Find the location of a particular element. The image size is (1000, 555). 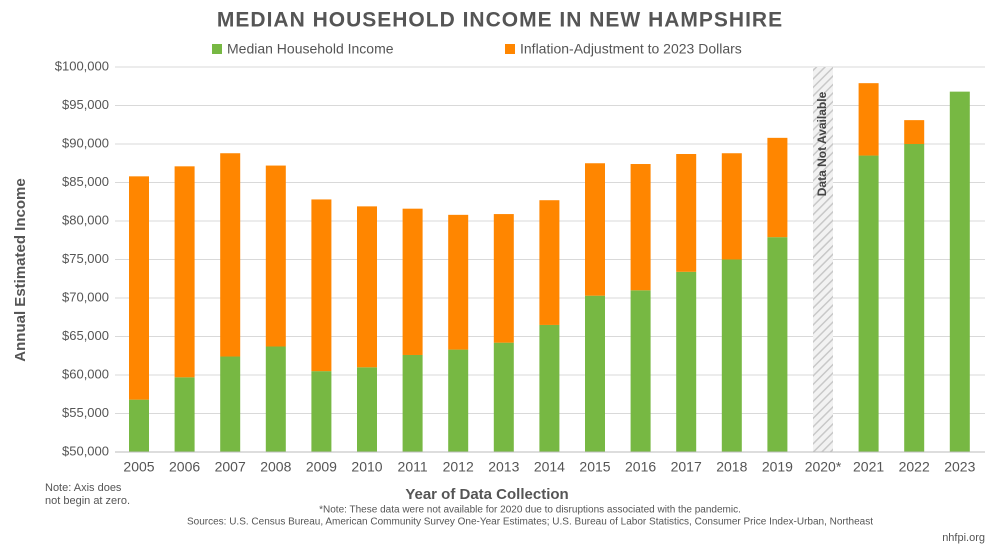

credit: nhfpi.org is located at coordinates (963, 538).